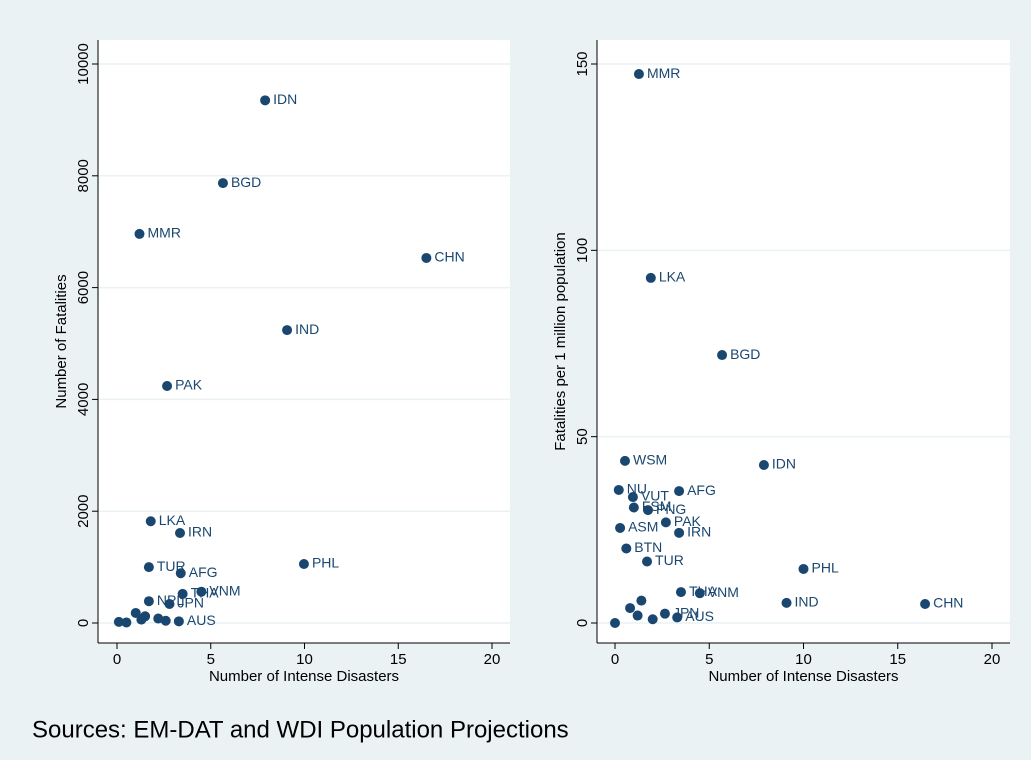 The image size is (1031, 760). What do you see at coordinates (560, 341) in the screenshot?
I see `y-axis-title: Fatalities per 1 million population` at bounding box center [560, 341].